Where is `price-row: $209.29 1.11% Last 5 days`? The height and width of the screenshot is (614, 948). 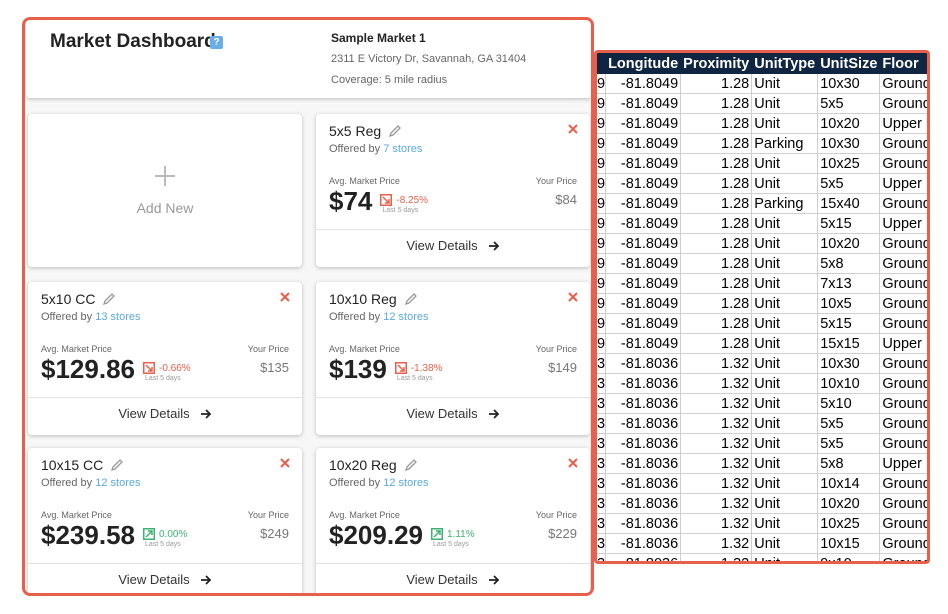
price-row: $209.29 1.11% Last 5 days is located at coordinates (402, 535).